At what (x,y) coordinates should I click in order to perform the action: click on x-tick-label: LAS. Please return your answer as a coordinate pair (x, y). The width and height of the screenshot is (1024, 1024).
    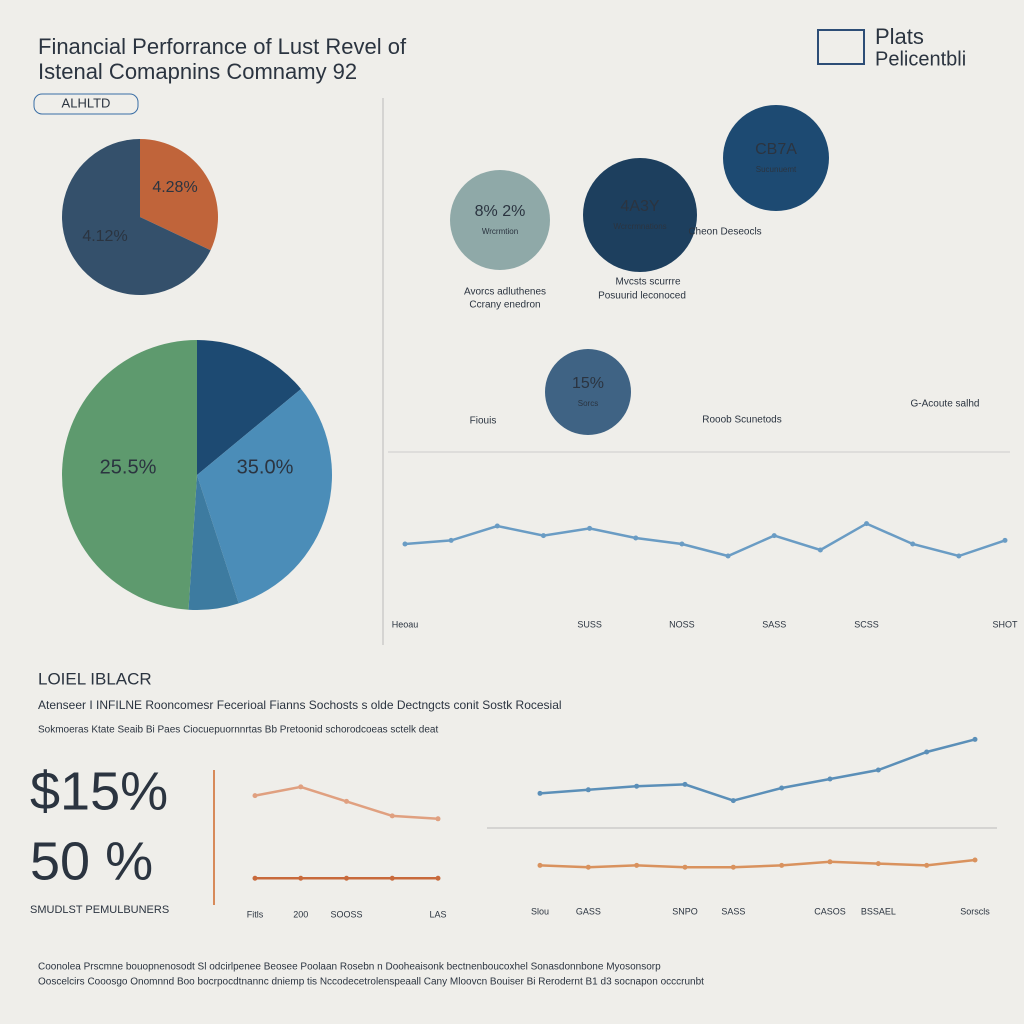
    Looking at the image, I should click on (437, 914).